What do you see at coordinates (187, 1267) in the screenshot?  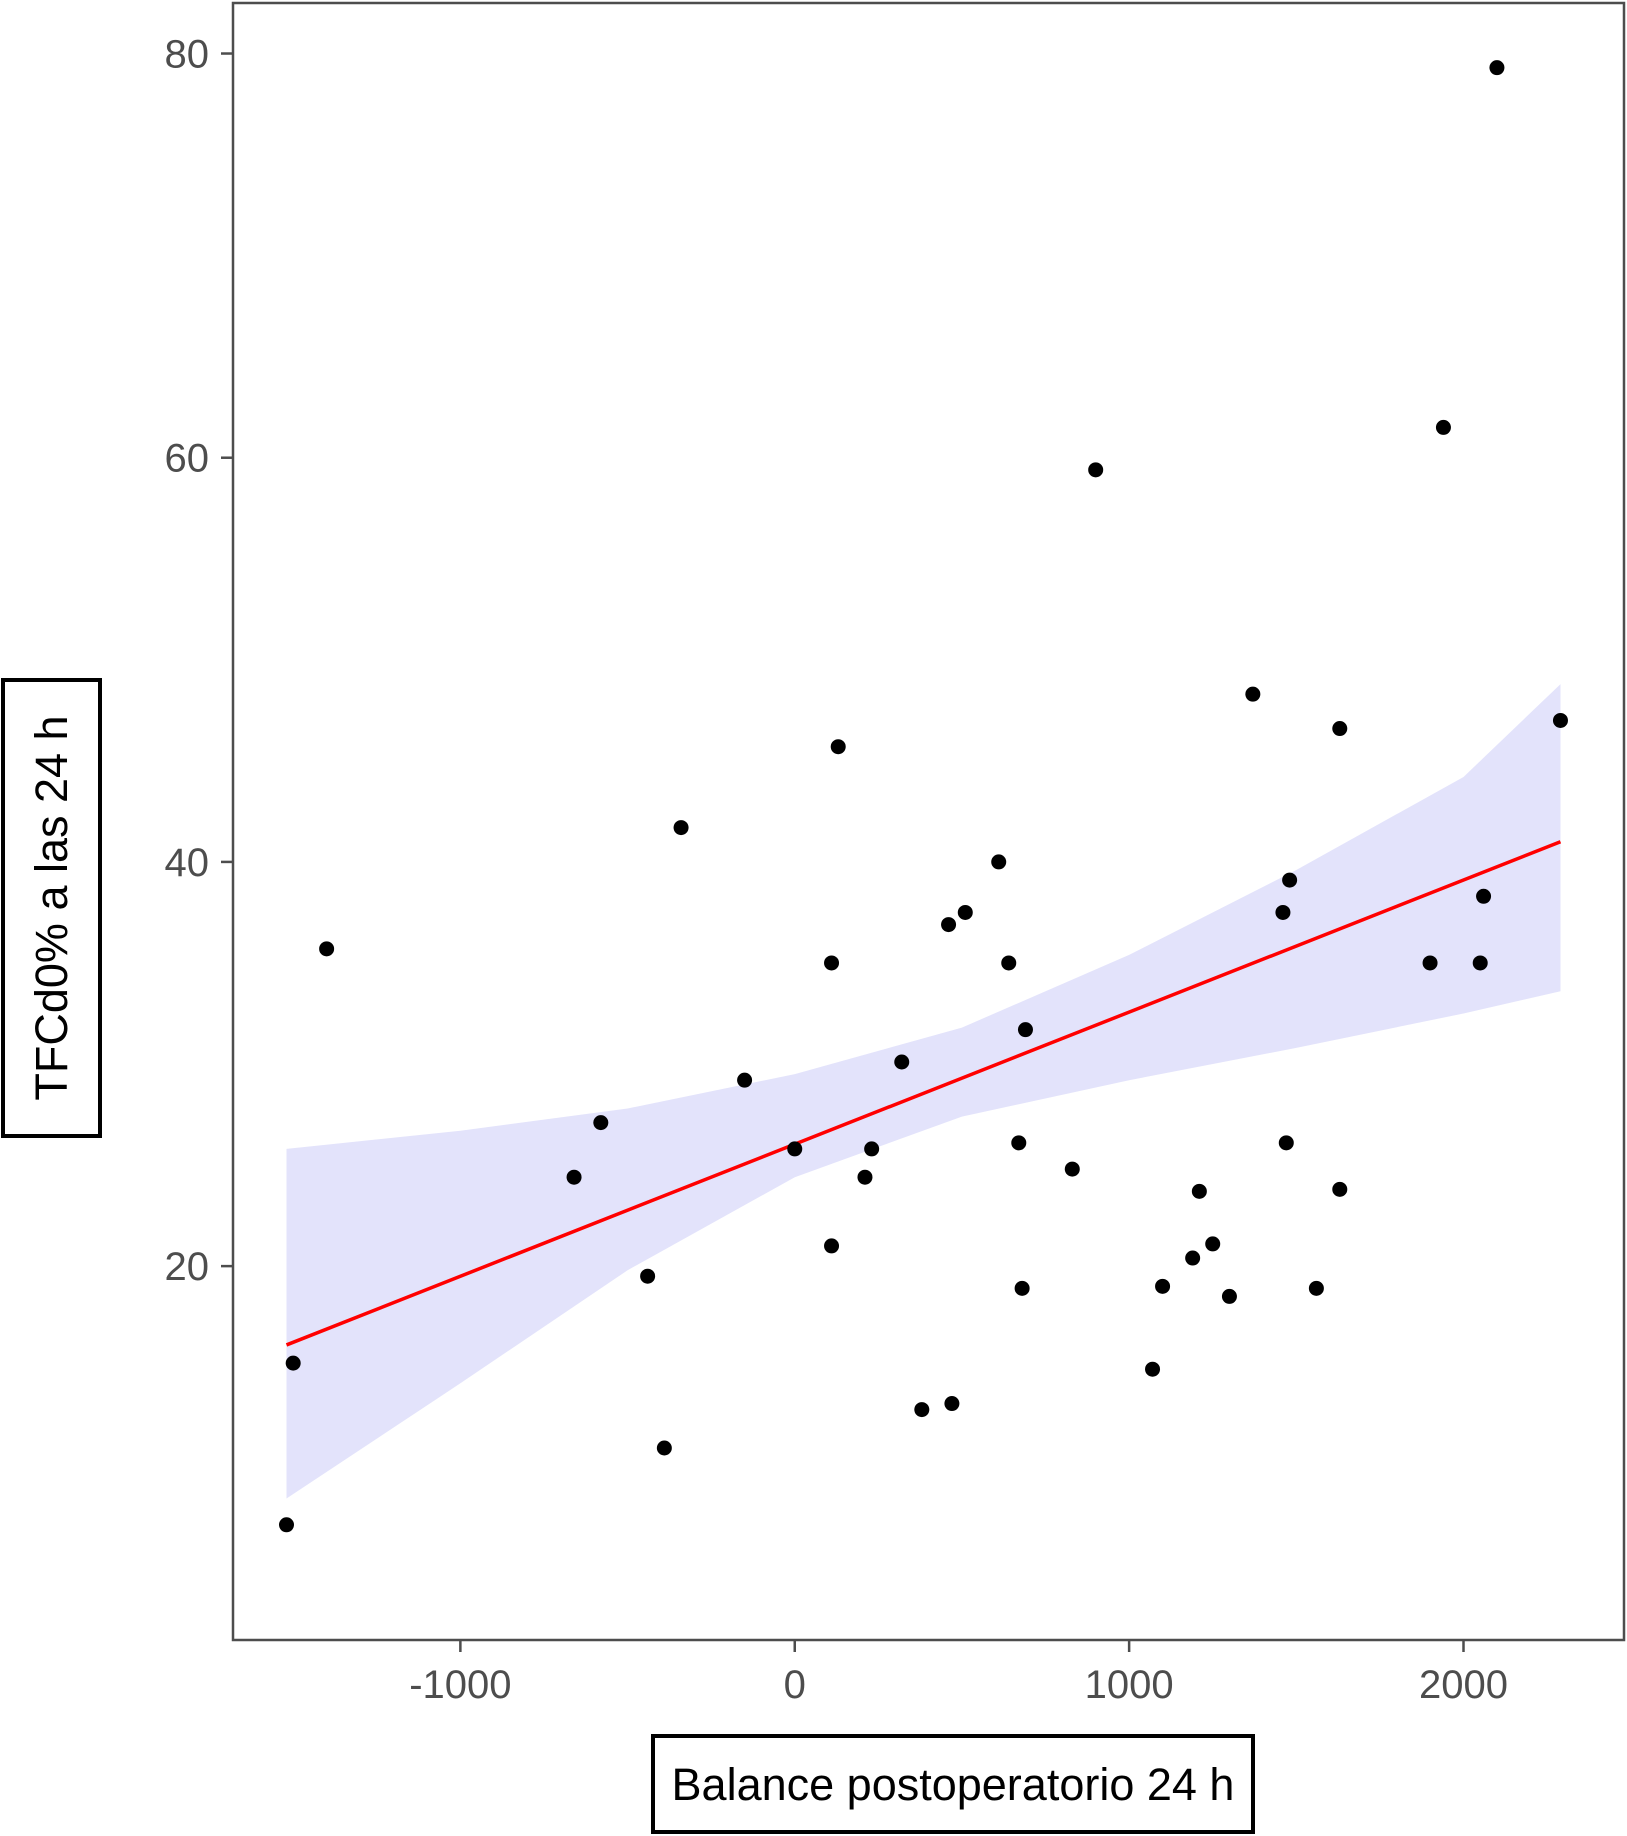 I see `y-tick-label: 20` at bounding box center [187, 1267].